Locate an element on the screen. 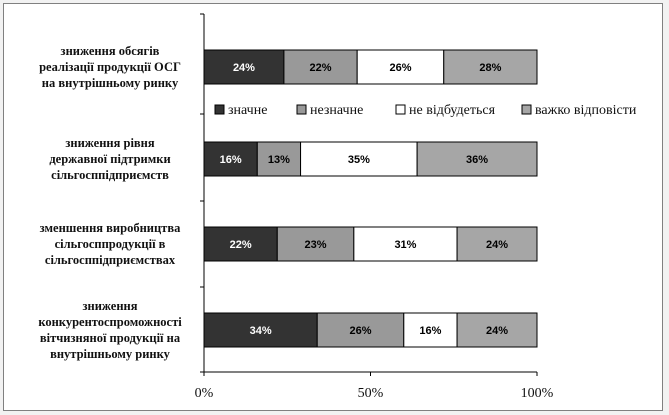  data-label: 35% is located at coordinates (359, 160).